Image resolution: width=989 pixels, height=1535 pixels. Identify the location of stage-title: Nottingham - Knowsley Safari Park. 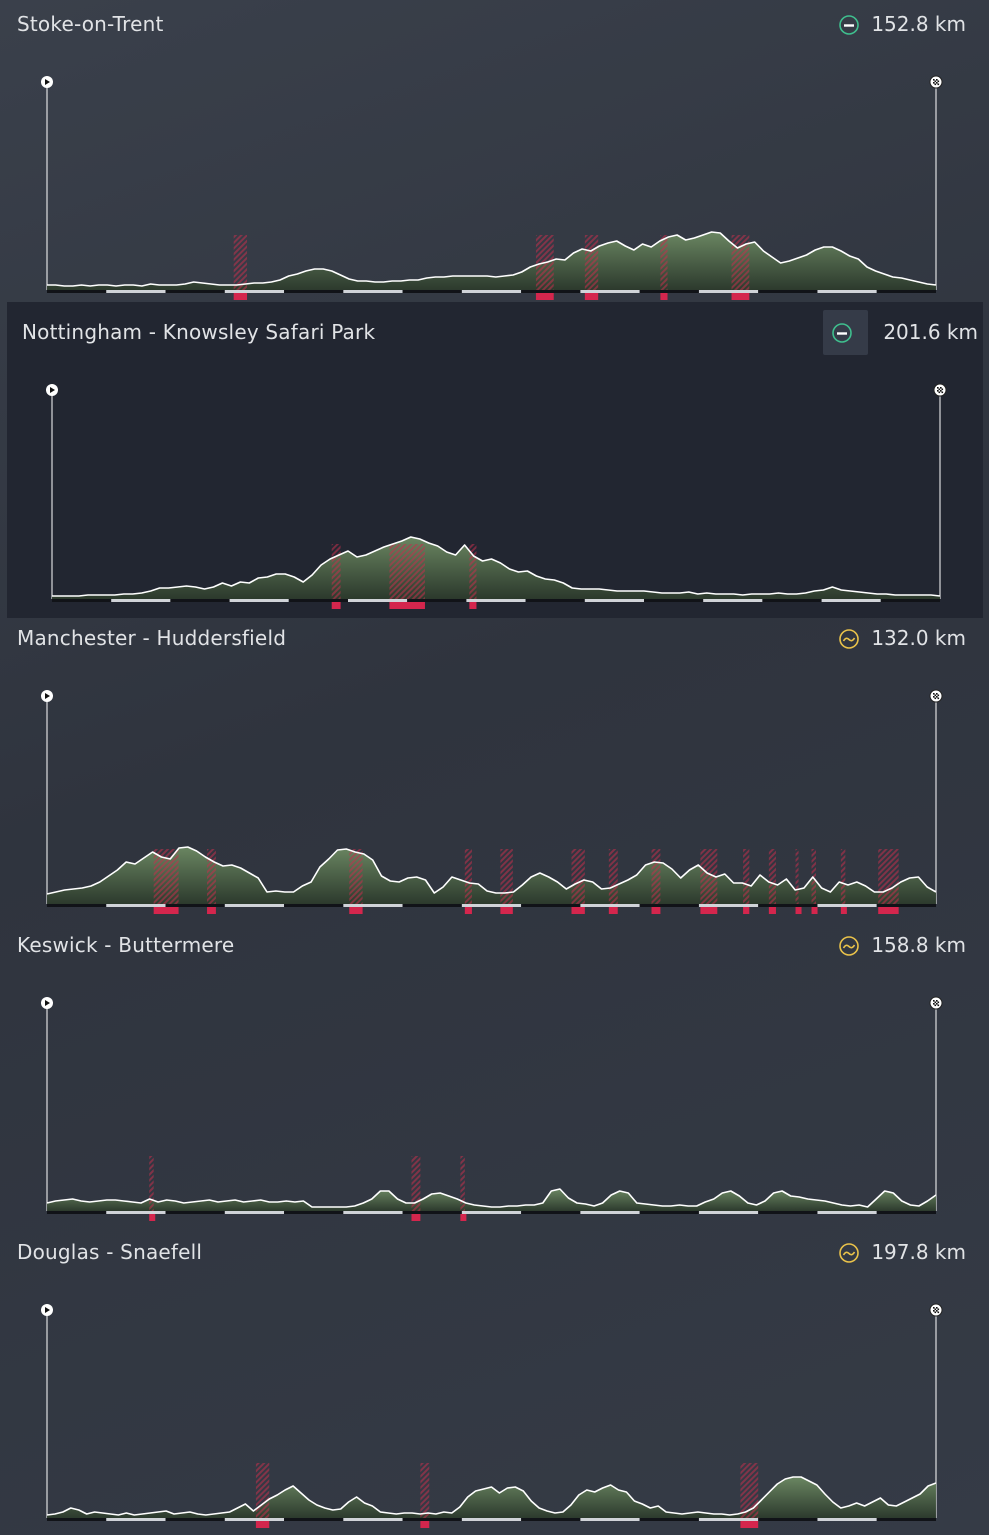
(199, 332).